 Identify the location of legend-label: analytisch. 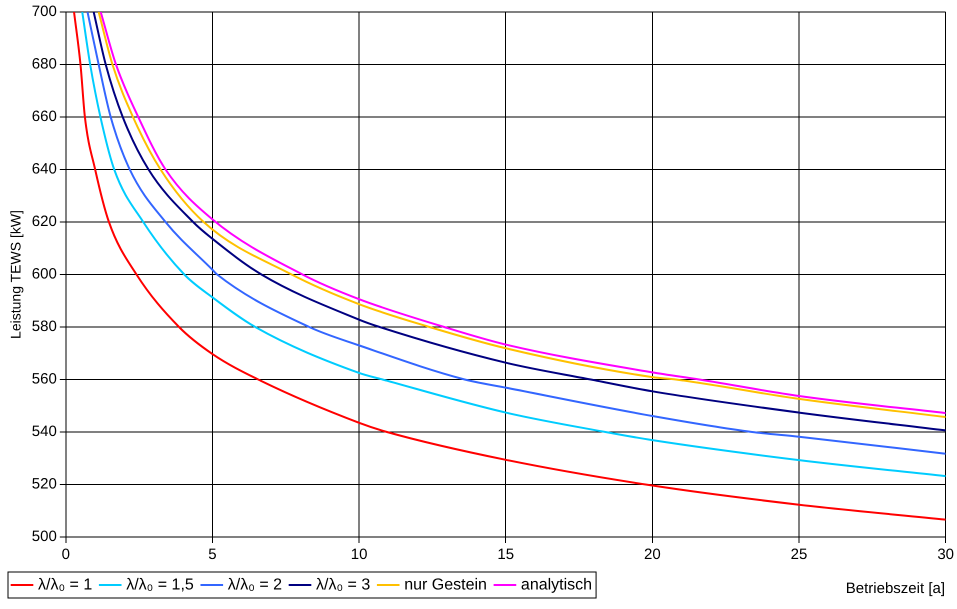
(556, 585).